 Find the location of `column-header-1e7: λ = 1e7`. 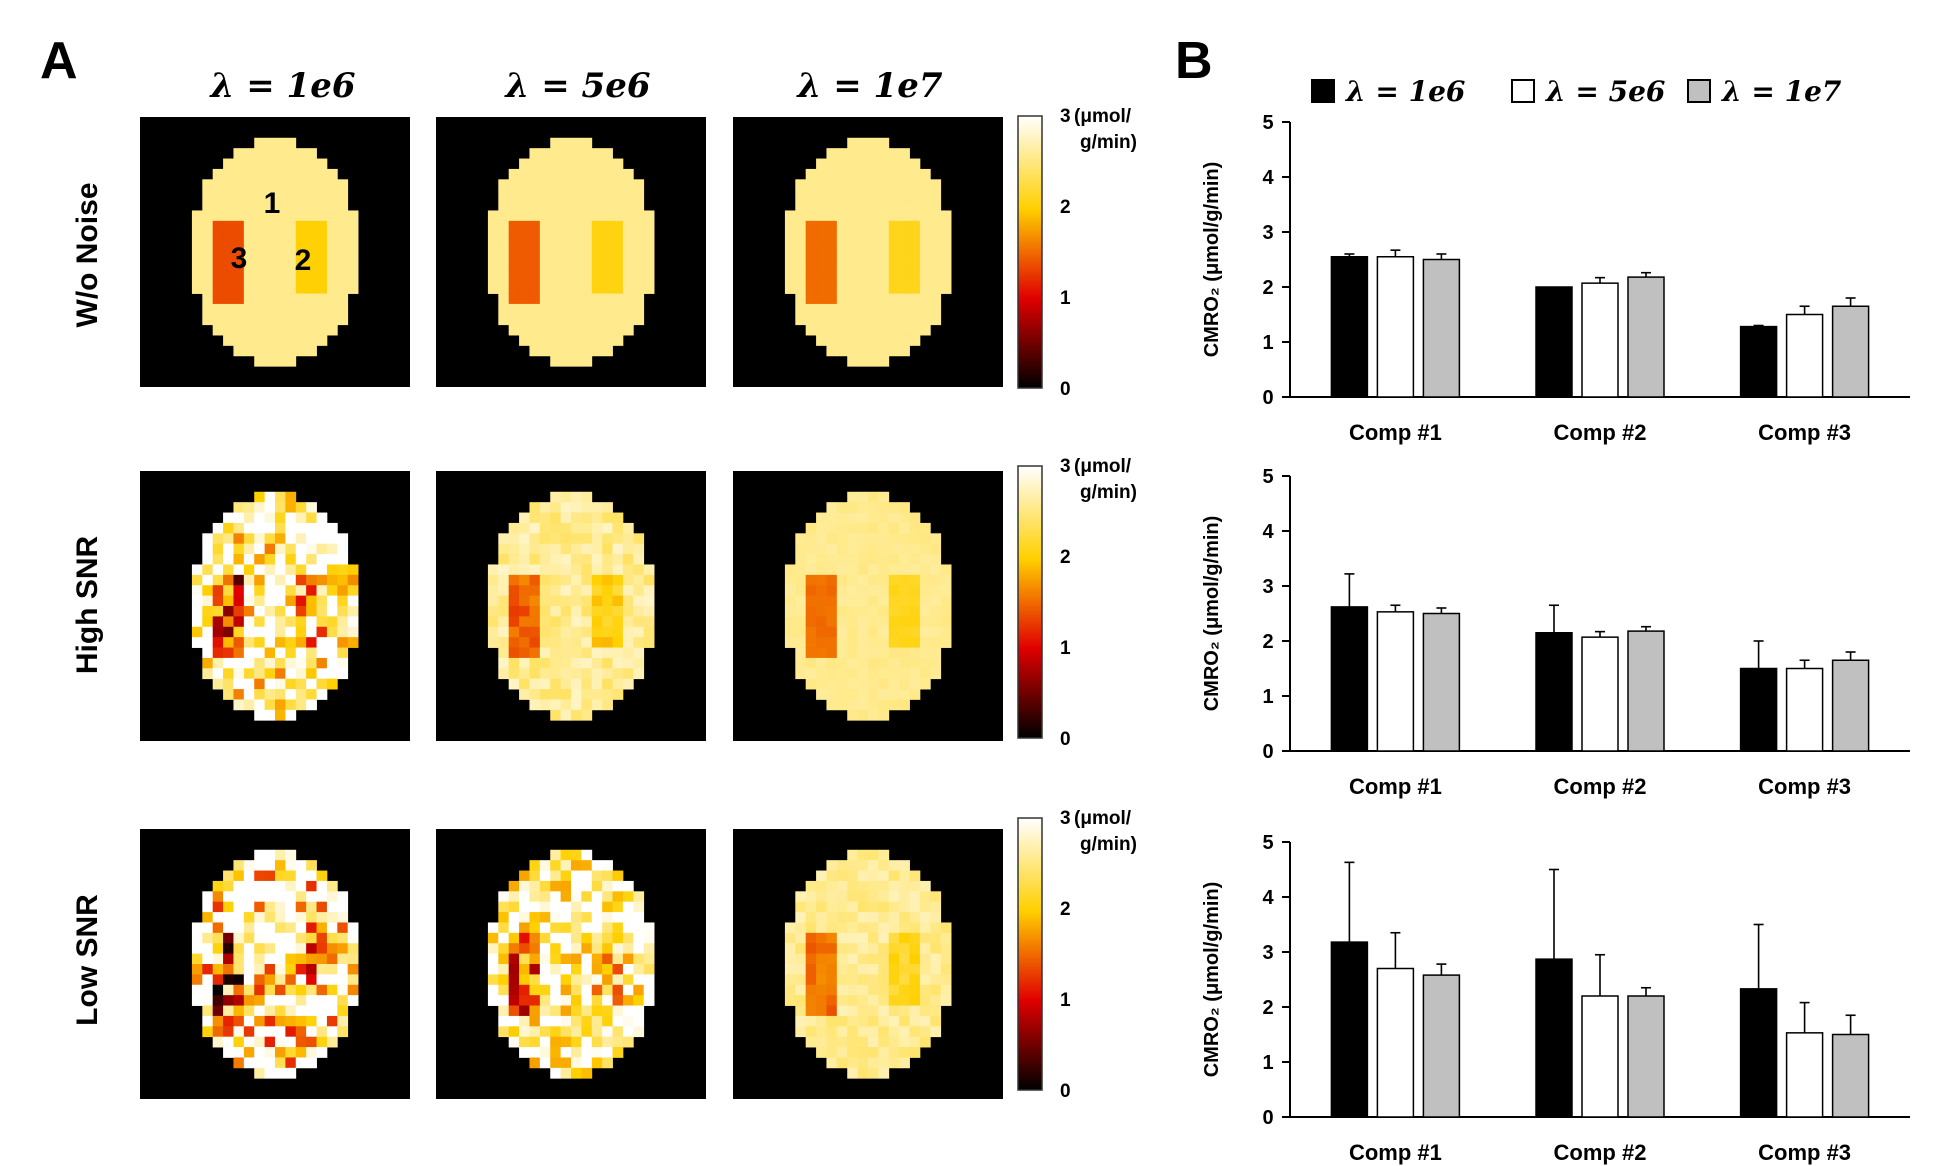

column-header-1e7: λ = 1e7 is located at coordinates (869, 86).